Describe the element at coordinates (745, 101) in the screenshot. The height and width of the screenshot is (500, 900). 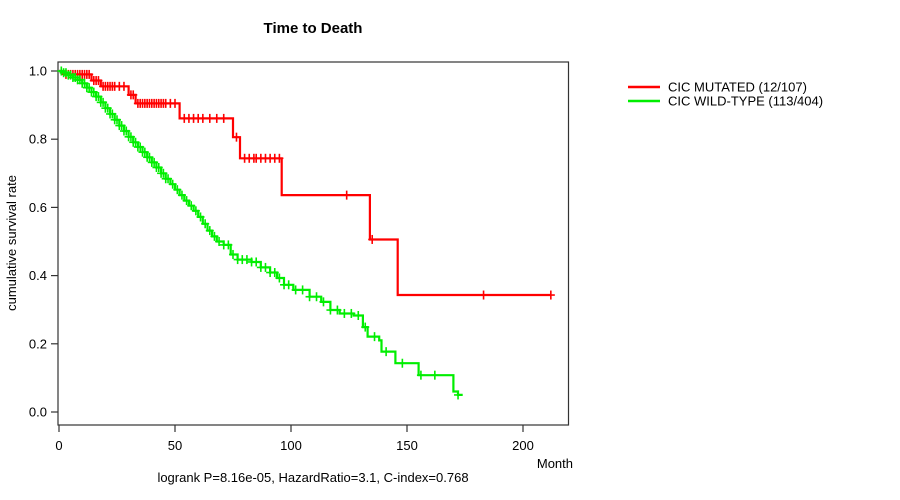
I see `legend-label-wildtype: CIC WILD-TYPE (113/404)` at that location.